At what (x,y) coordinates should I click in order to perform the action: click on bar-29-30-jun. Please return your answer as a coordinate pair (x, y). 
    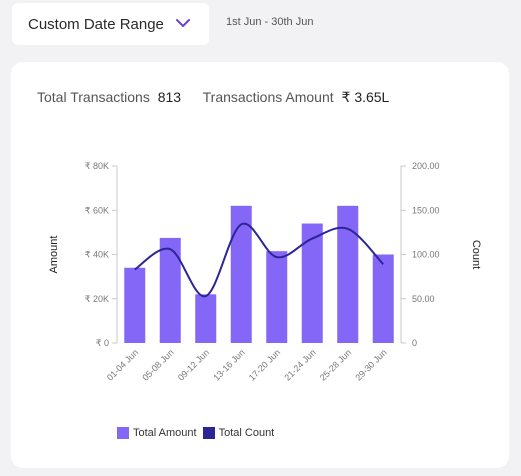
    Looking at the image, I should click on (383, 298).